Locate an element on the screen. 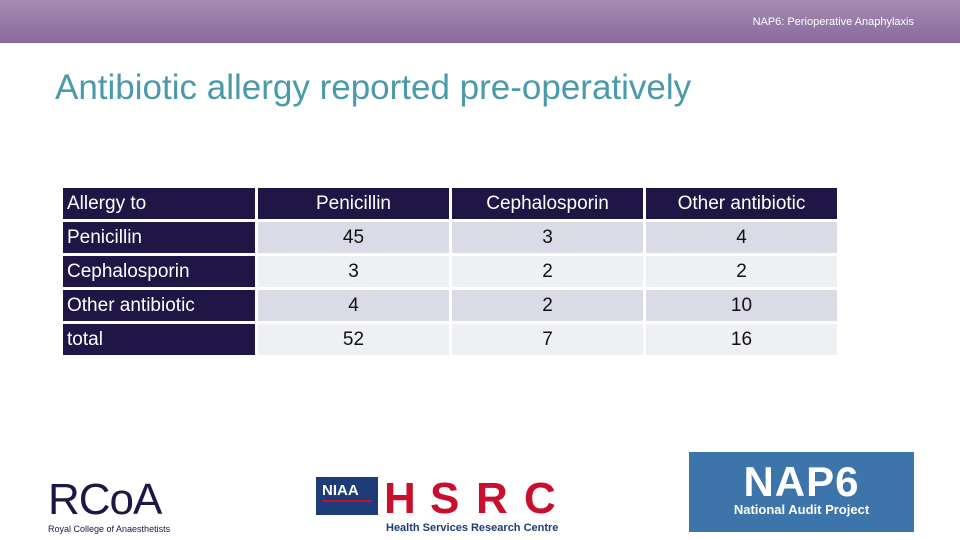 The width and height of the screenshot is (960, 540). header-text: NAP6: Perioperative Anaphylaxis is located at coordinates (833, 22).